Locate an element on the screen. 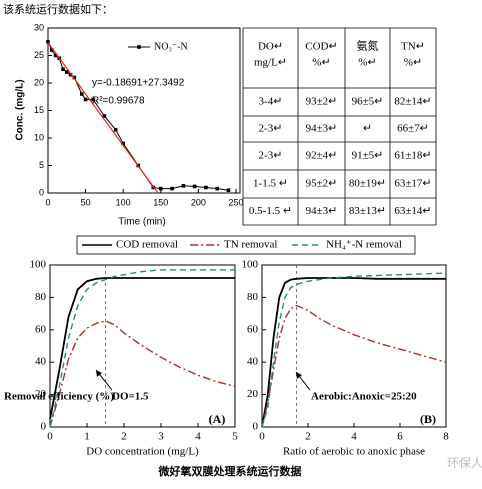 The height and width of the screenshot is (489, 482). x-tick-label: 50 is located at coordinates (86, 202).